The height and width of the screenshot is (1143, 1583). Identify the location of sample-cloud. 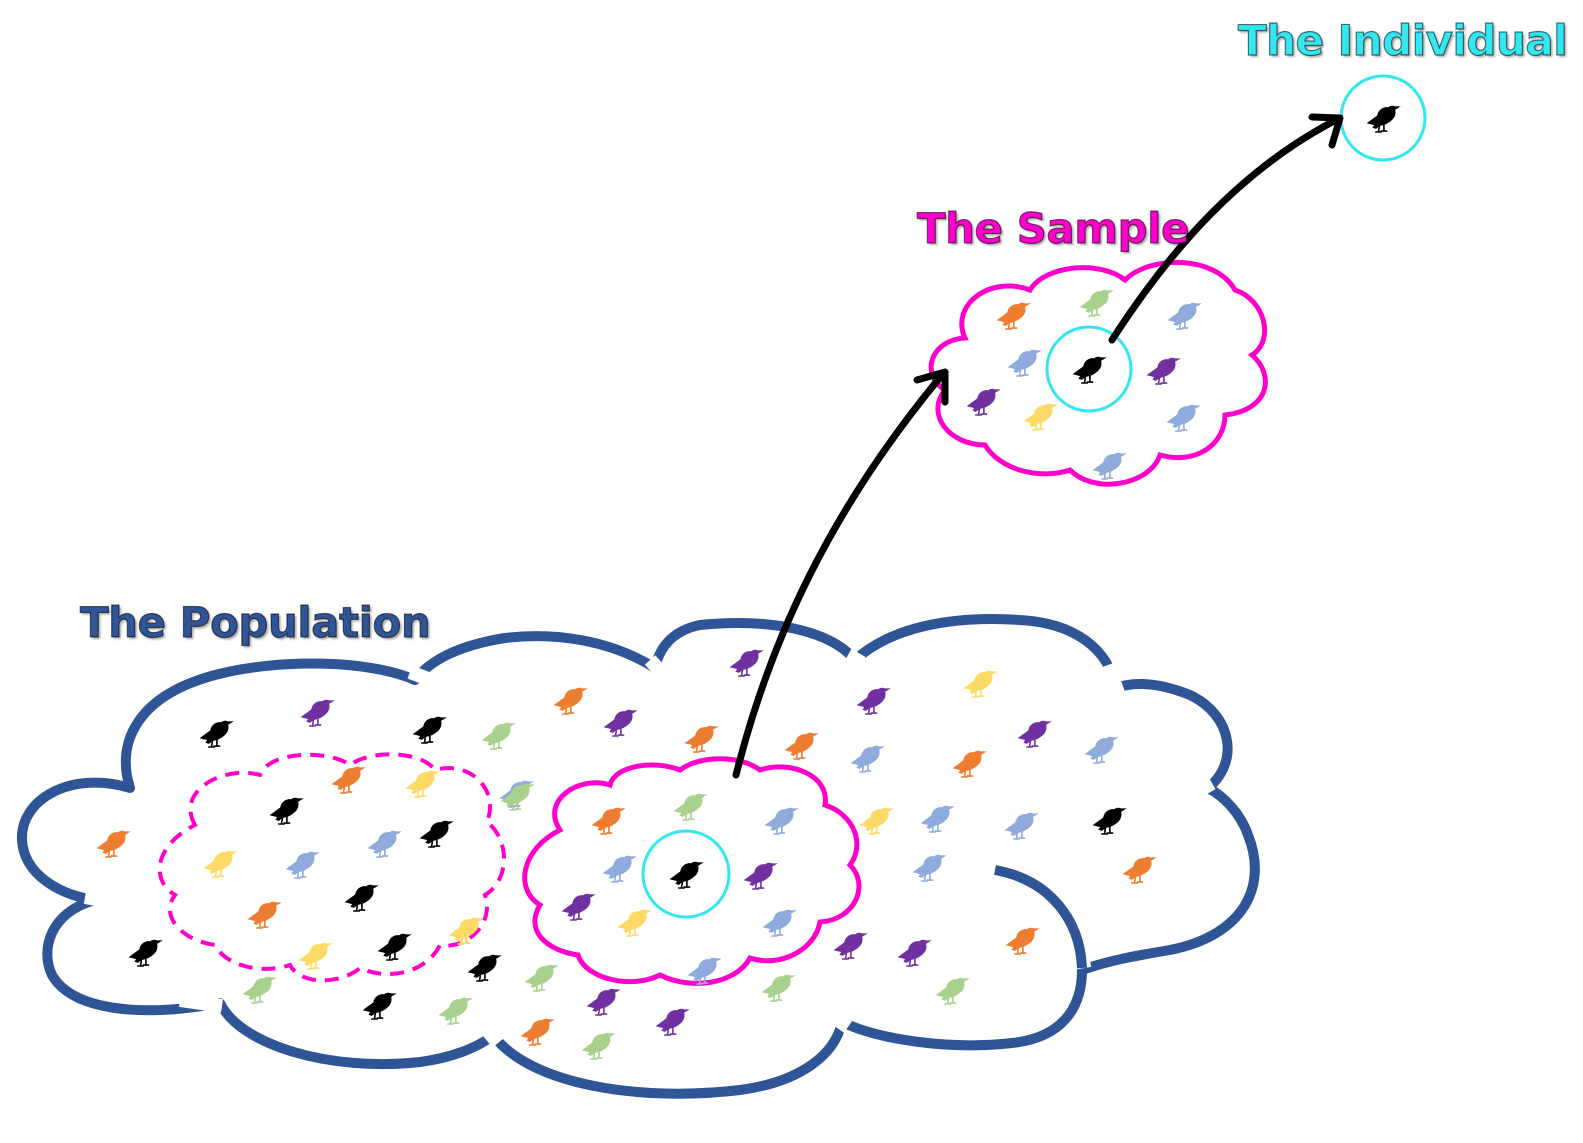
(1098, 373).